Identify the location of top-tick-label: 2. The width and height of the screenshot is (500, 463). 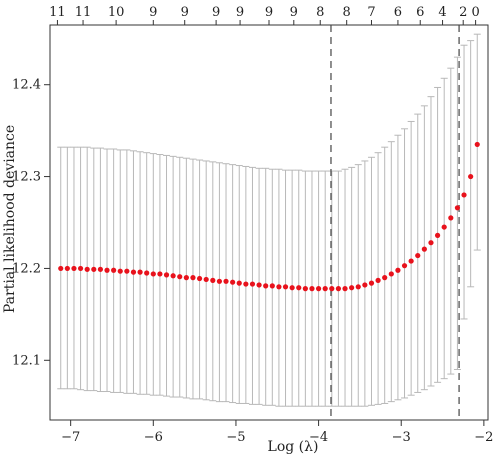
(463, 12).